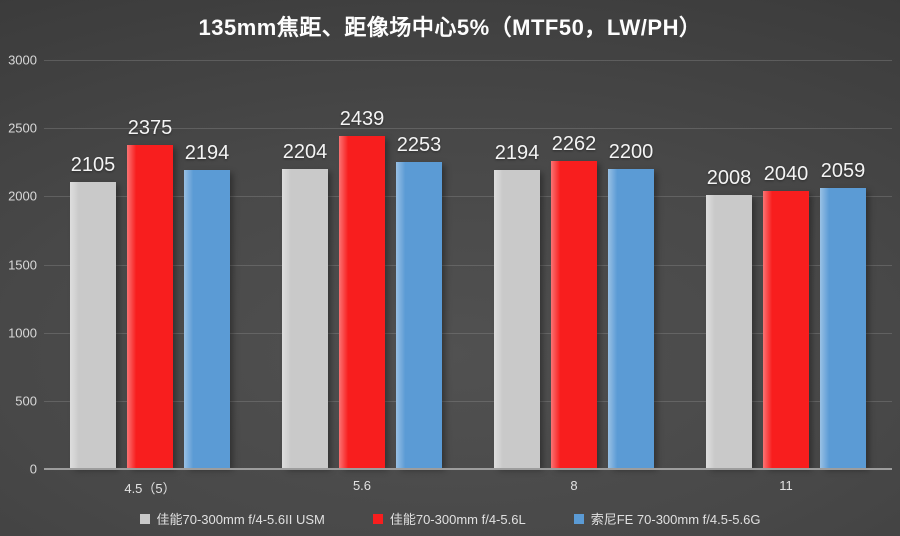 The width and height of the screenshot is (900, 536). I want to click on bar-value-label: 2059, so click(843, 171).